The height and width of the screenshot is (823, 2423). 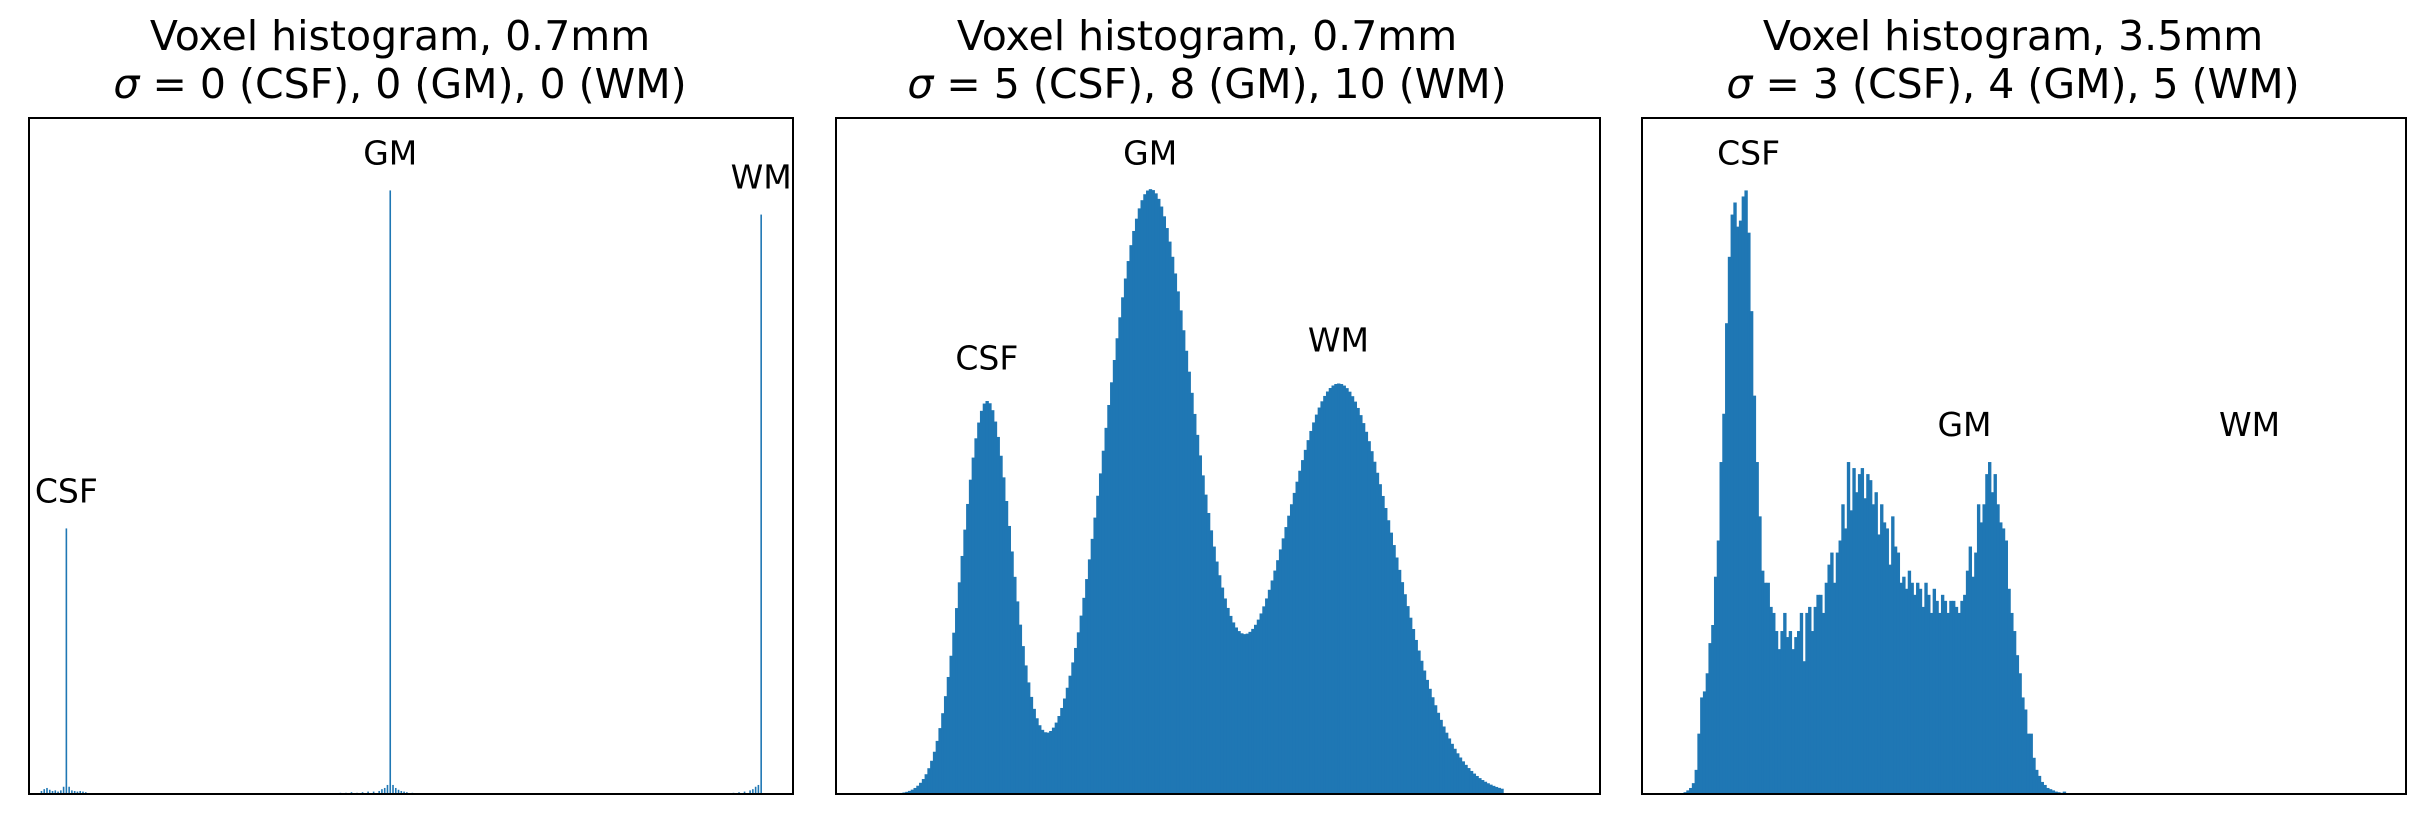 I want to click on bars, so click(x=1877, y=492).